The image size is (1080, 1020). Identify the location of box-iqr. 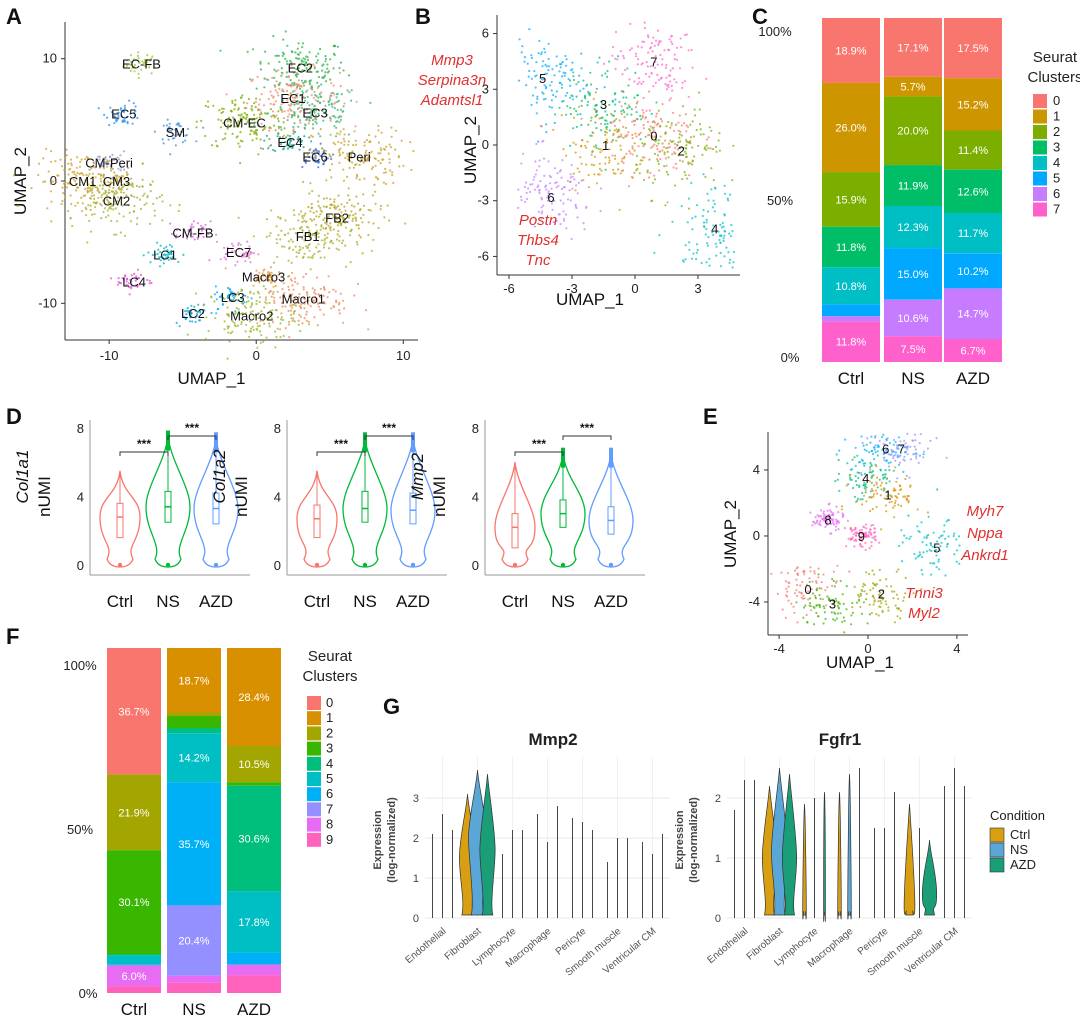
(365, 506).